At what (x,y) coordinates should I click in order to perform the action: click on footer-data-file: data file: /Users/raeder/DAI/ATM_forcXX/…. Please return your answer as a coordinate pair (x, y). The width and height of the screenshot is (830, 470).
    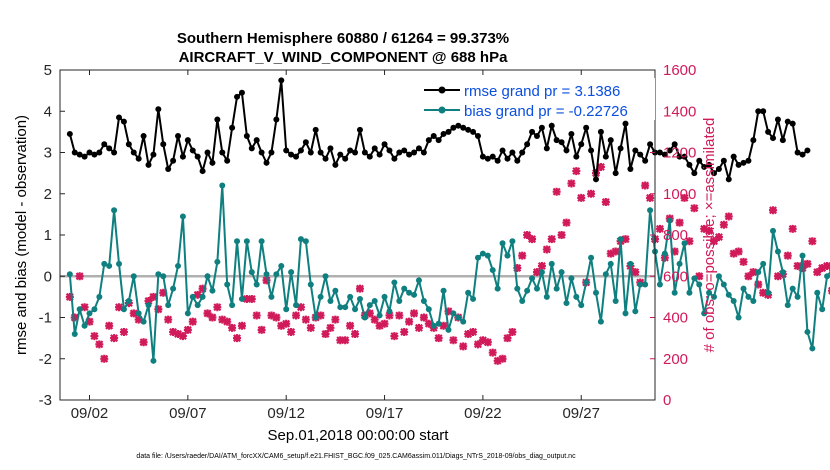
    Looking at the image, I should click on (356, 456).